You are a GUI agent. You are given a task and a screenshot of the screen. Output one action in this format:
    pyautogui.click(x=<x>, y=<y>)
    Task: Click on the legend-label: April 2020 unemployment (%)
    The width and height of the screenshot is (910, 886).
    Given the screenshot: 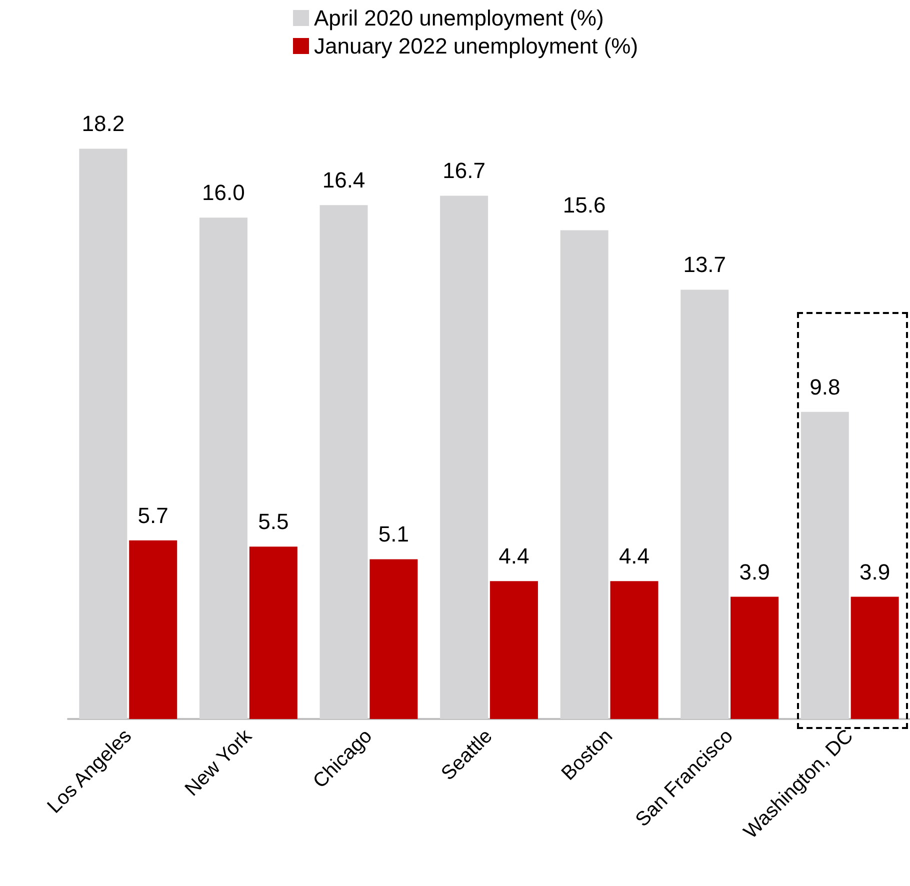 What is the action you would take?
    pyautogui.click(x=459, y=18)
    